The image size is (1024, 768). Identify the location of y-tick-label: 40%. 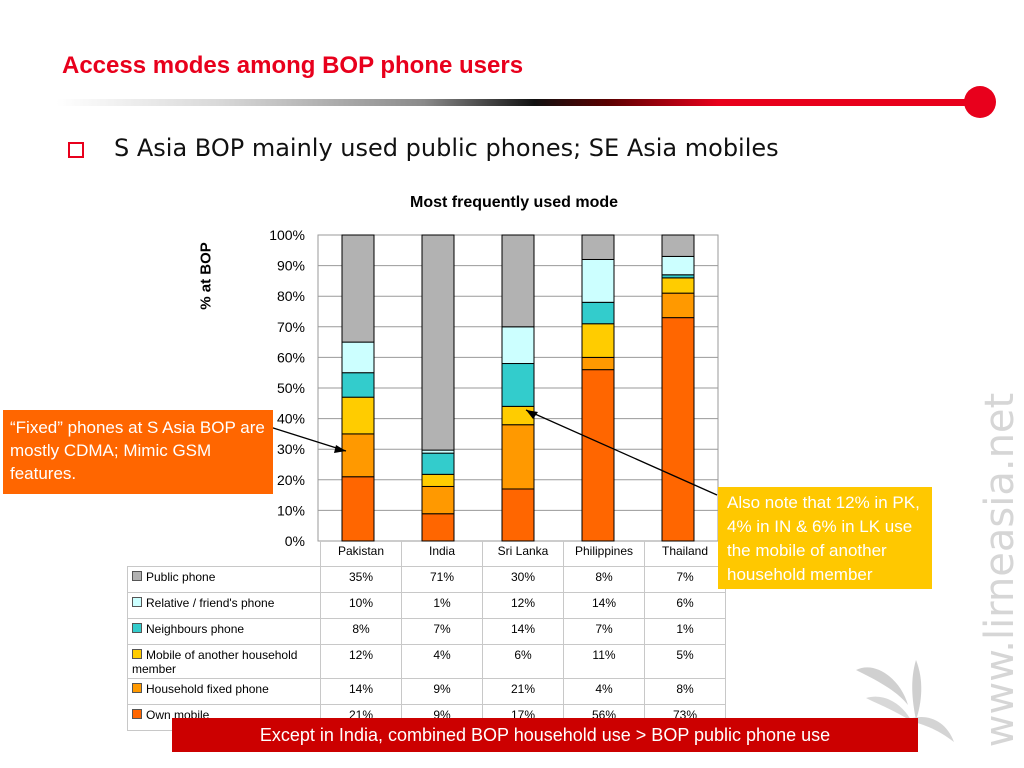
(291, 419).